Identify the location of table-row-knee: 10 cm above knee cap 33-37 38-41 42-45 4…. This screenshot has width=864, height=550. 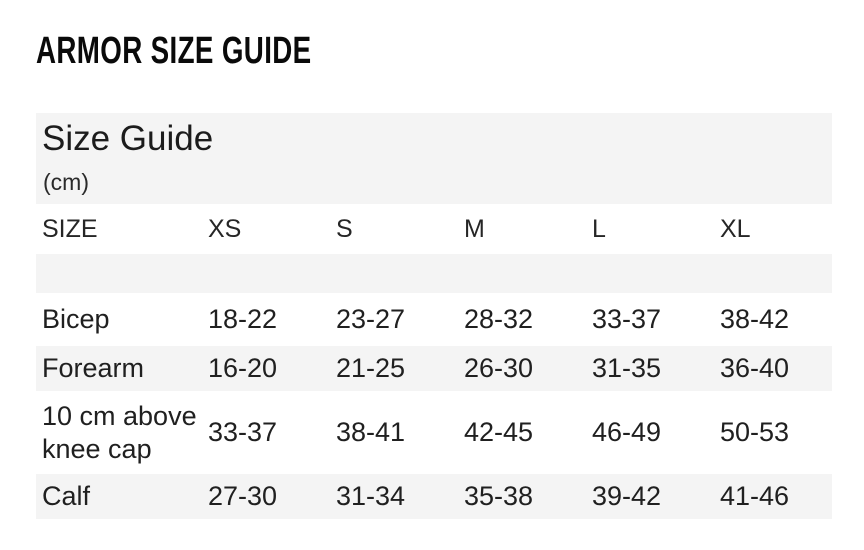
(434, 432).